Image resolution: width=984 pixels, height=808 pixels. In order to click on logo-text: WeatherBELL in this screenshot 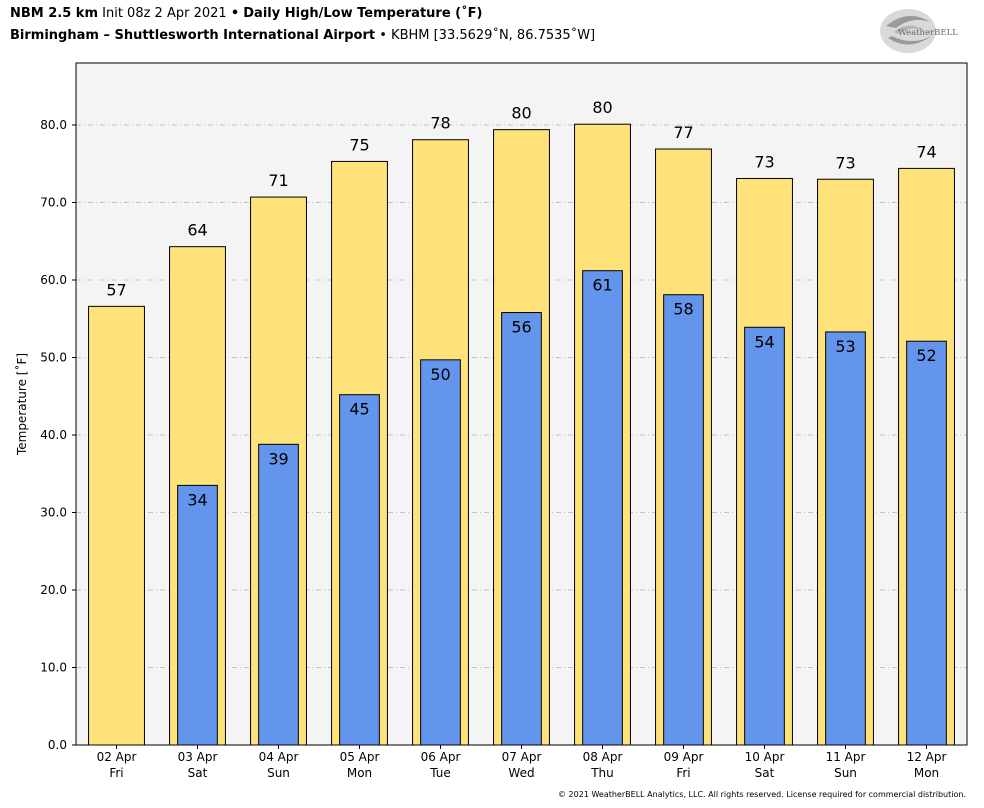, I will do `click(928, 33)`.